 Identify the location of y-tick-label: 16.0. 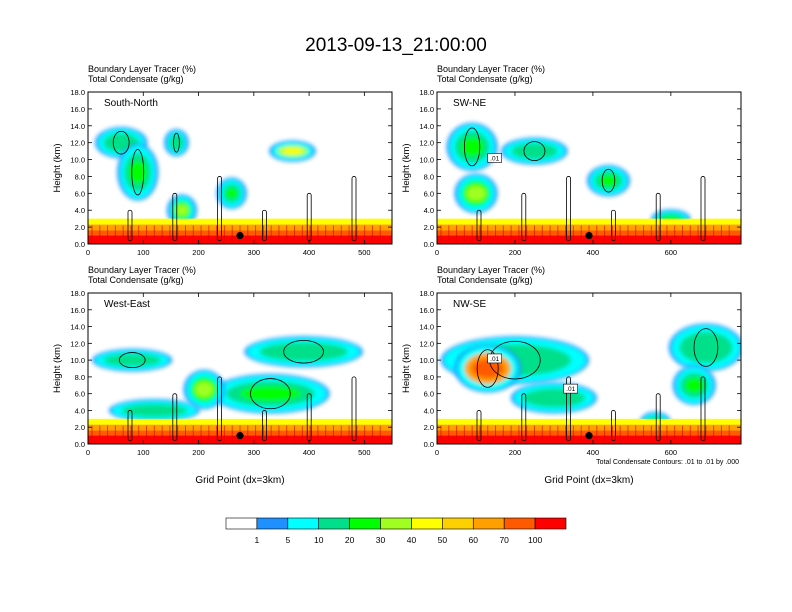
(426, 109).